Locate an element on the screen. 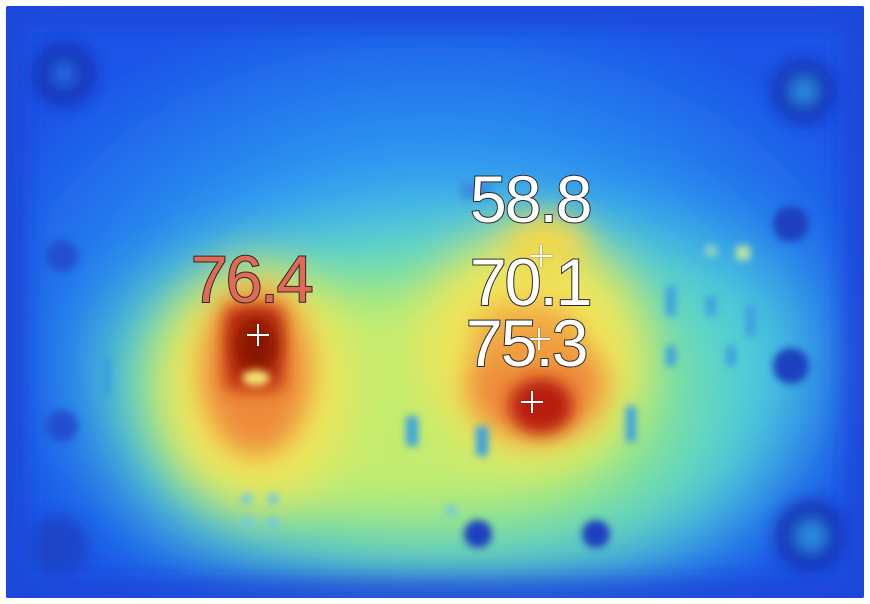 This screenshot has width=870, height=604. hot-zone-top-yellow is located at coordinates (546, 246).